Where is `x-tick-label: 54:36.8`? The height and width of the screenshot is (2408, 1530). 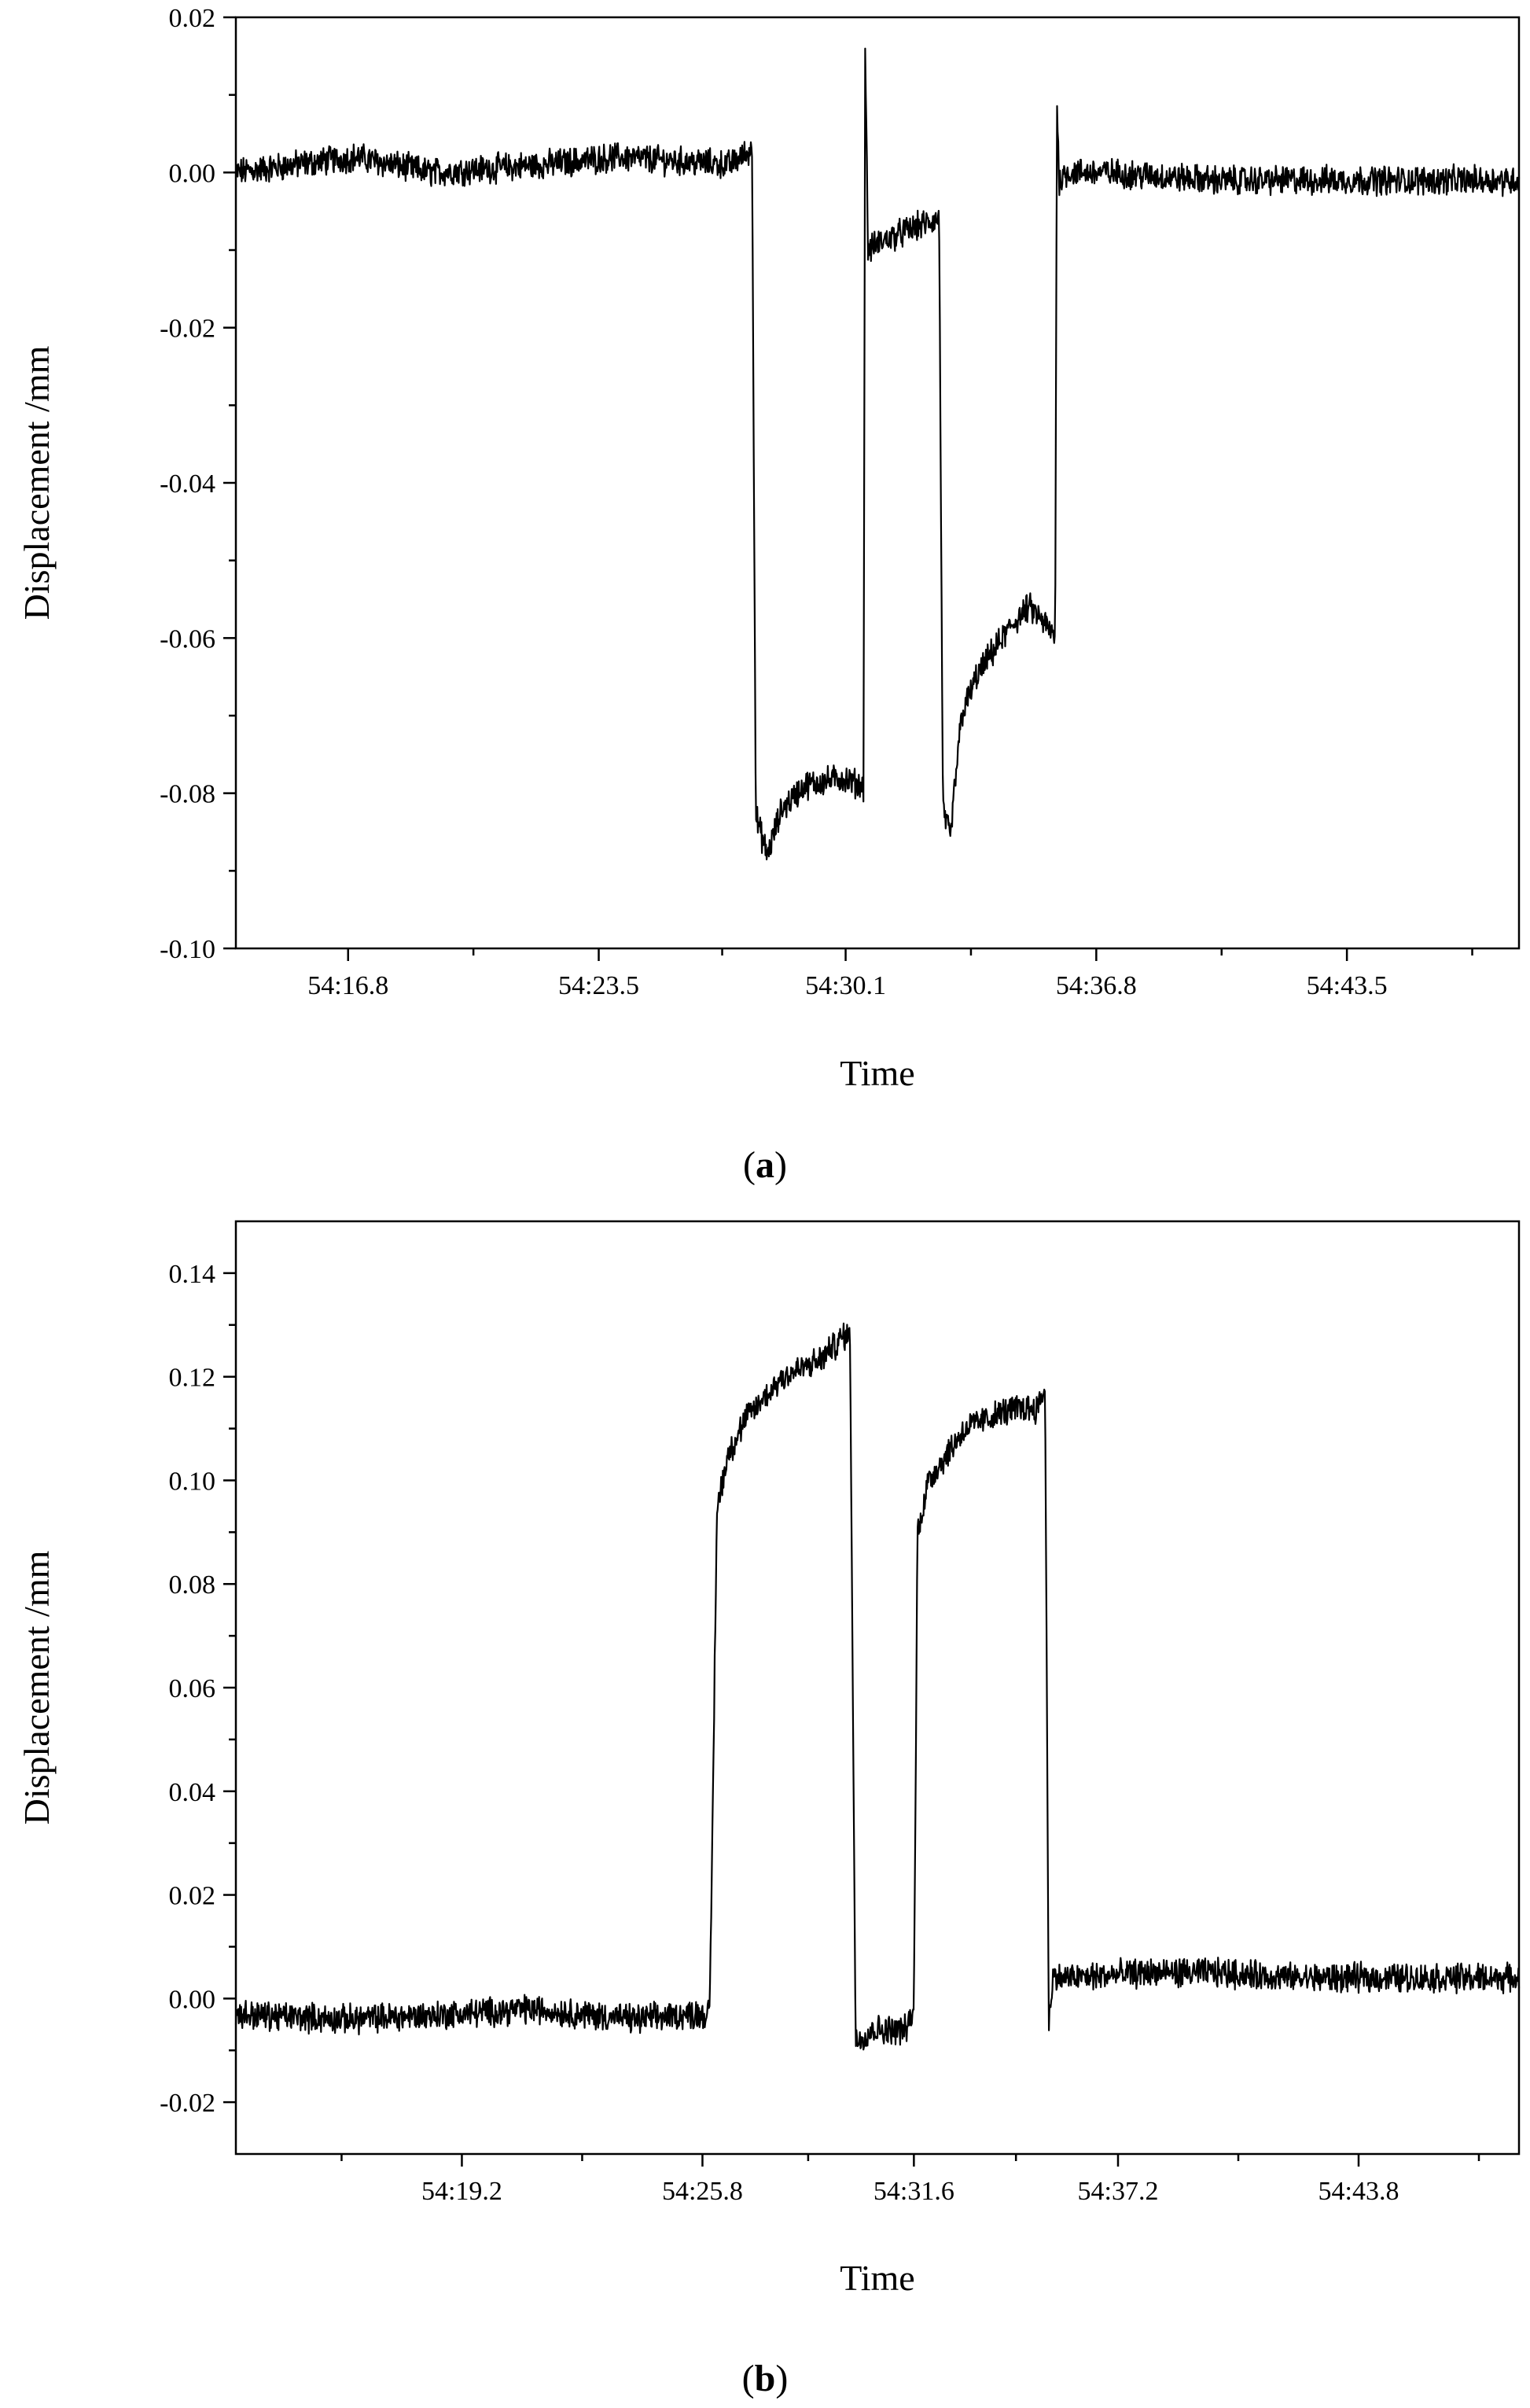
x-tick-label: 54:36.8 is located at coordinates (1096, 985).